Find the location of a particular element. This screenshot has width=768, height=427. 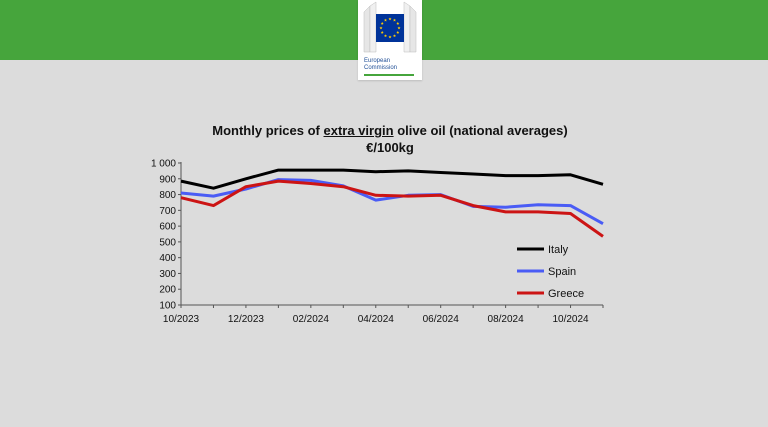

x-tick-label: 10/2024 is located at coordinates (570, 319).